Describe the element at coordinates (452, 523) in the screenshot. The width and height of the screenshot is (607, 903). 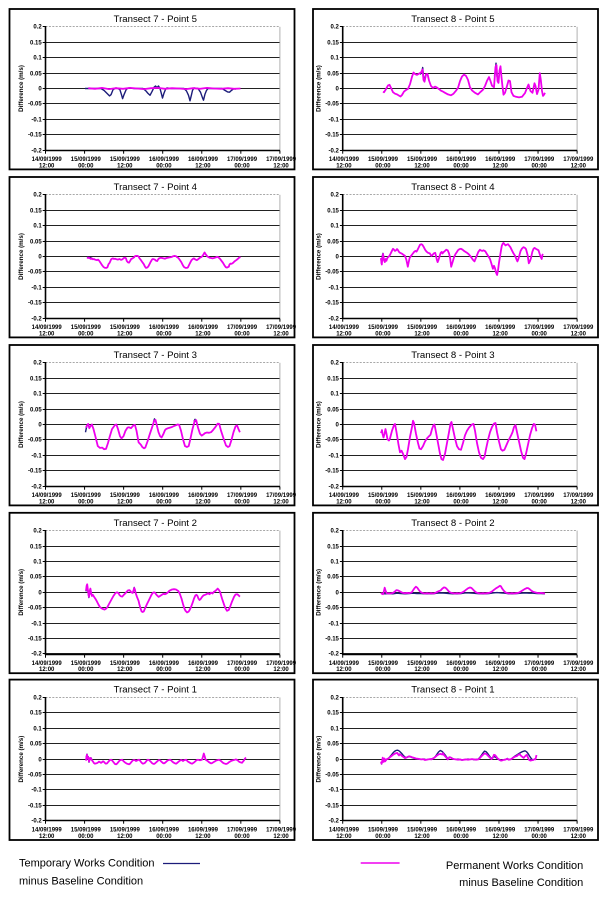
I see `svg-text: Transect 8 - Point 2` at that location.